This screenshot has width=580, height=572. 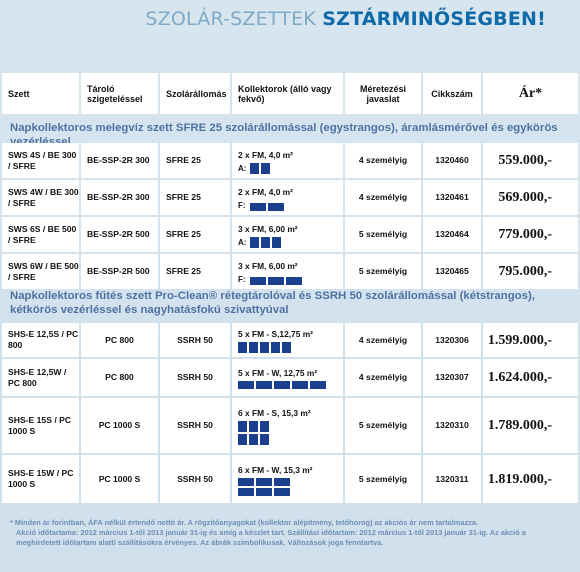 I want to click on cell-price: 1.599.000,-, so click(x=530, y=340).